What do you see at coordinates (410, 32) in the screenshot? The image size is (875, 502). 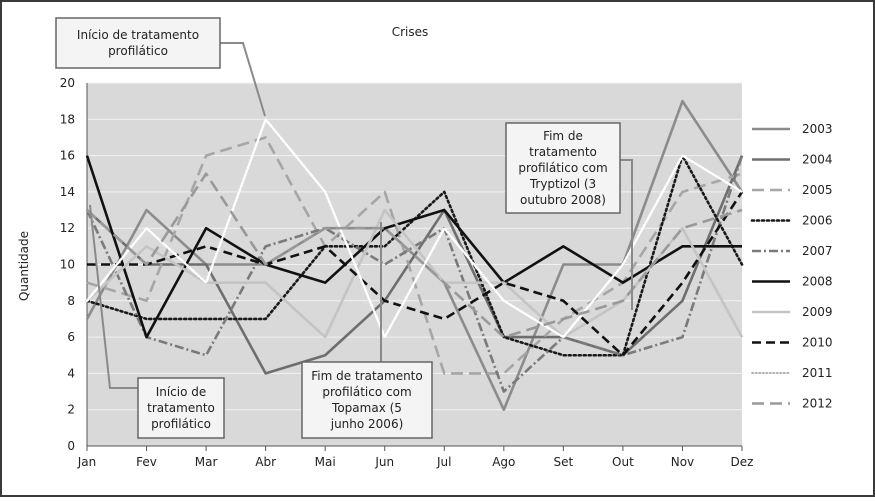 I see `chart-title: Crises` at bounding box center [410, 32].